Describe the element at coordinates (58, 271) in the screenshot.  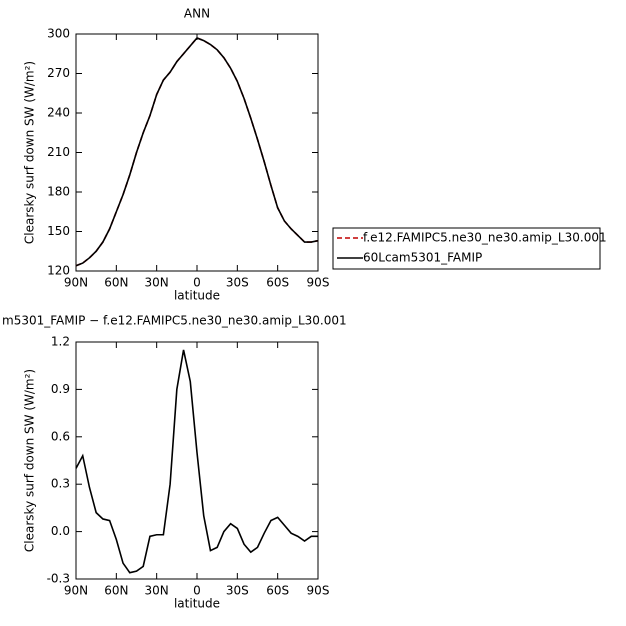
I see `y-tick-label: 120` at that location.